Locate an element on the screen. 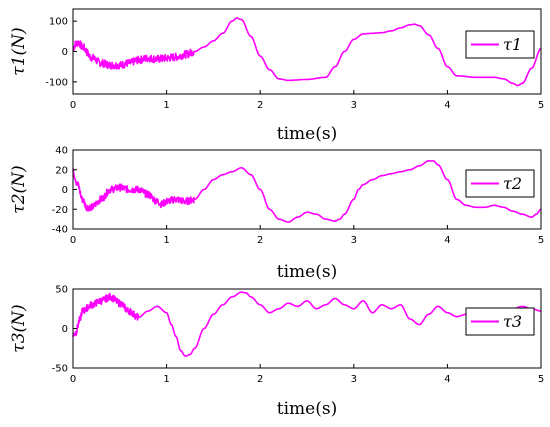 Image resolution: width=550 pixels, height=427 pixels. y-axis-label: τ1(N) is located at coordinates (19, 51).